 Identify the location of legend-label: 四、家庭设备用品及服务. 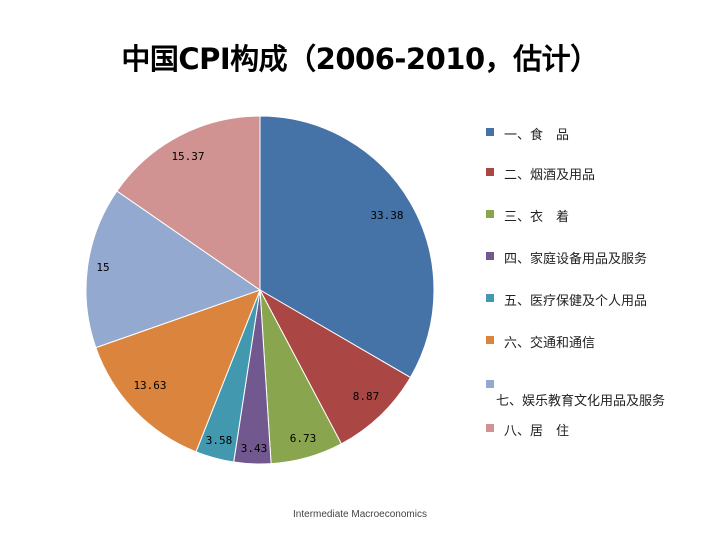
(576, 259).